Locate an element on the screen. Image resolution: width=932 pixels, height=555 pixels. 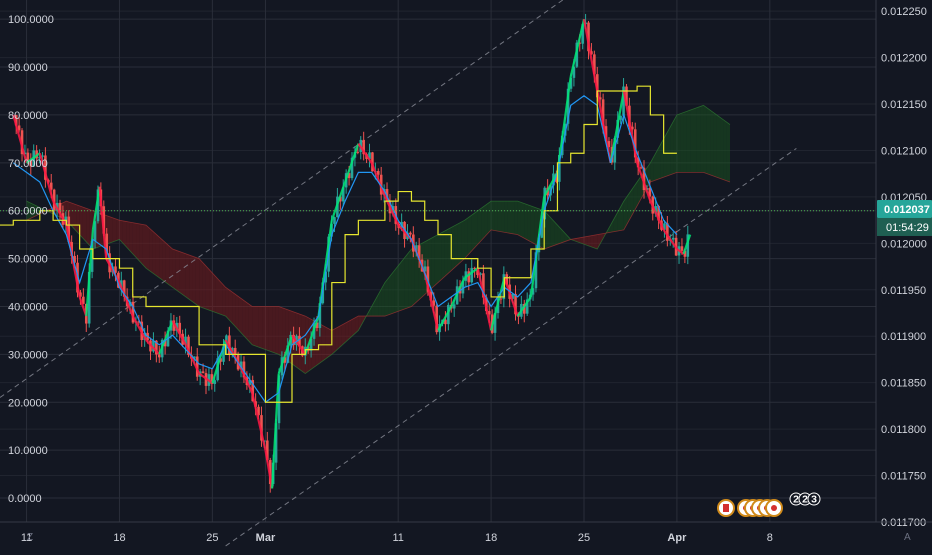
corner-right-button: A is located at coordinates (907, 537).